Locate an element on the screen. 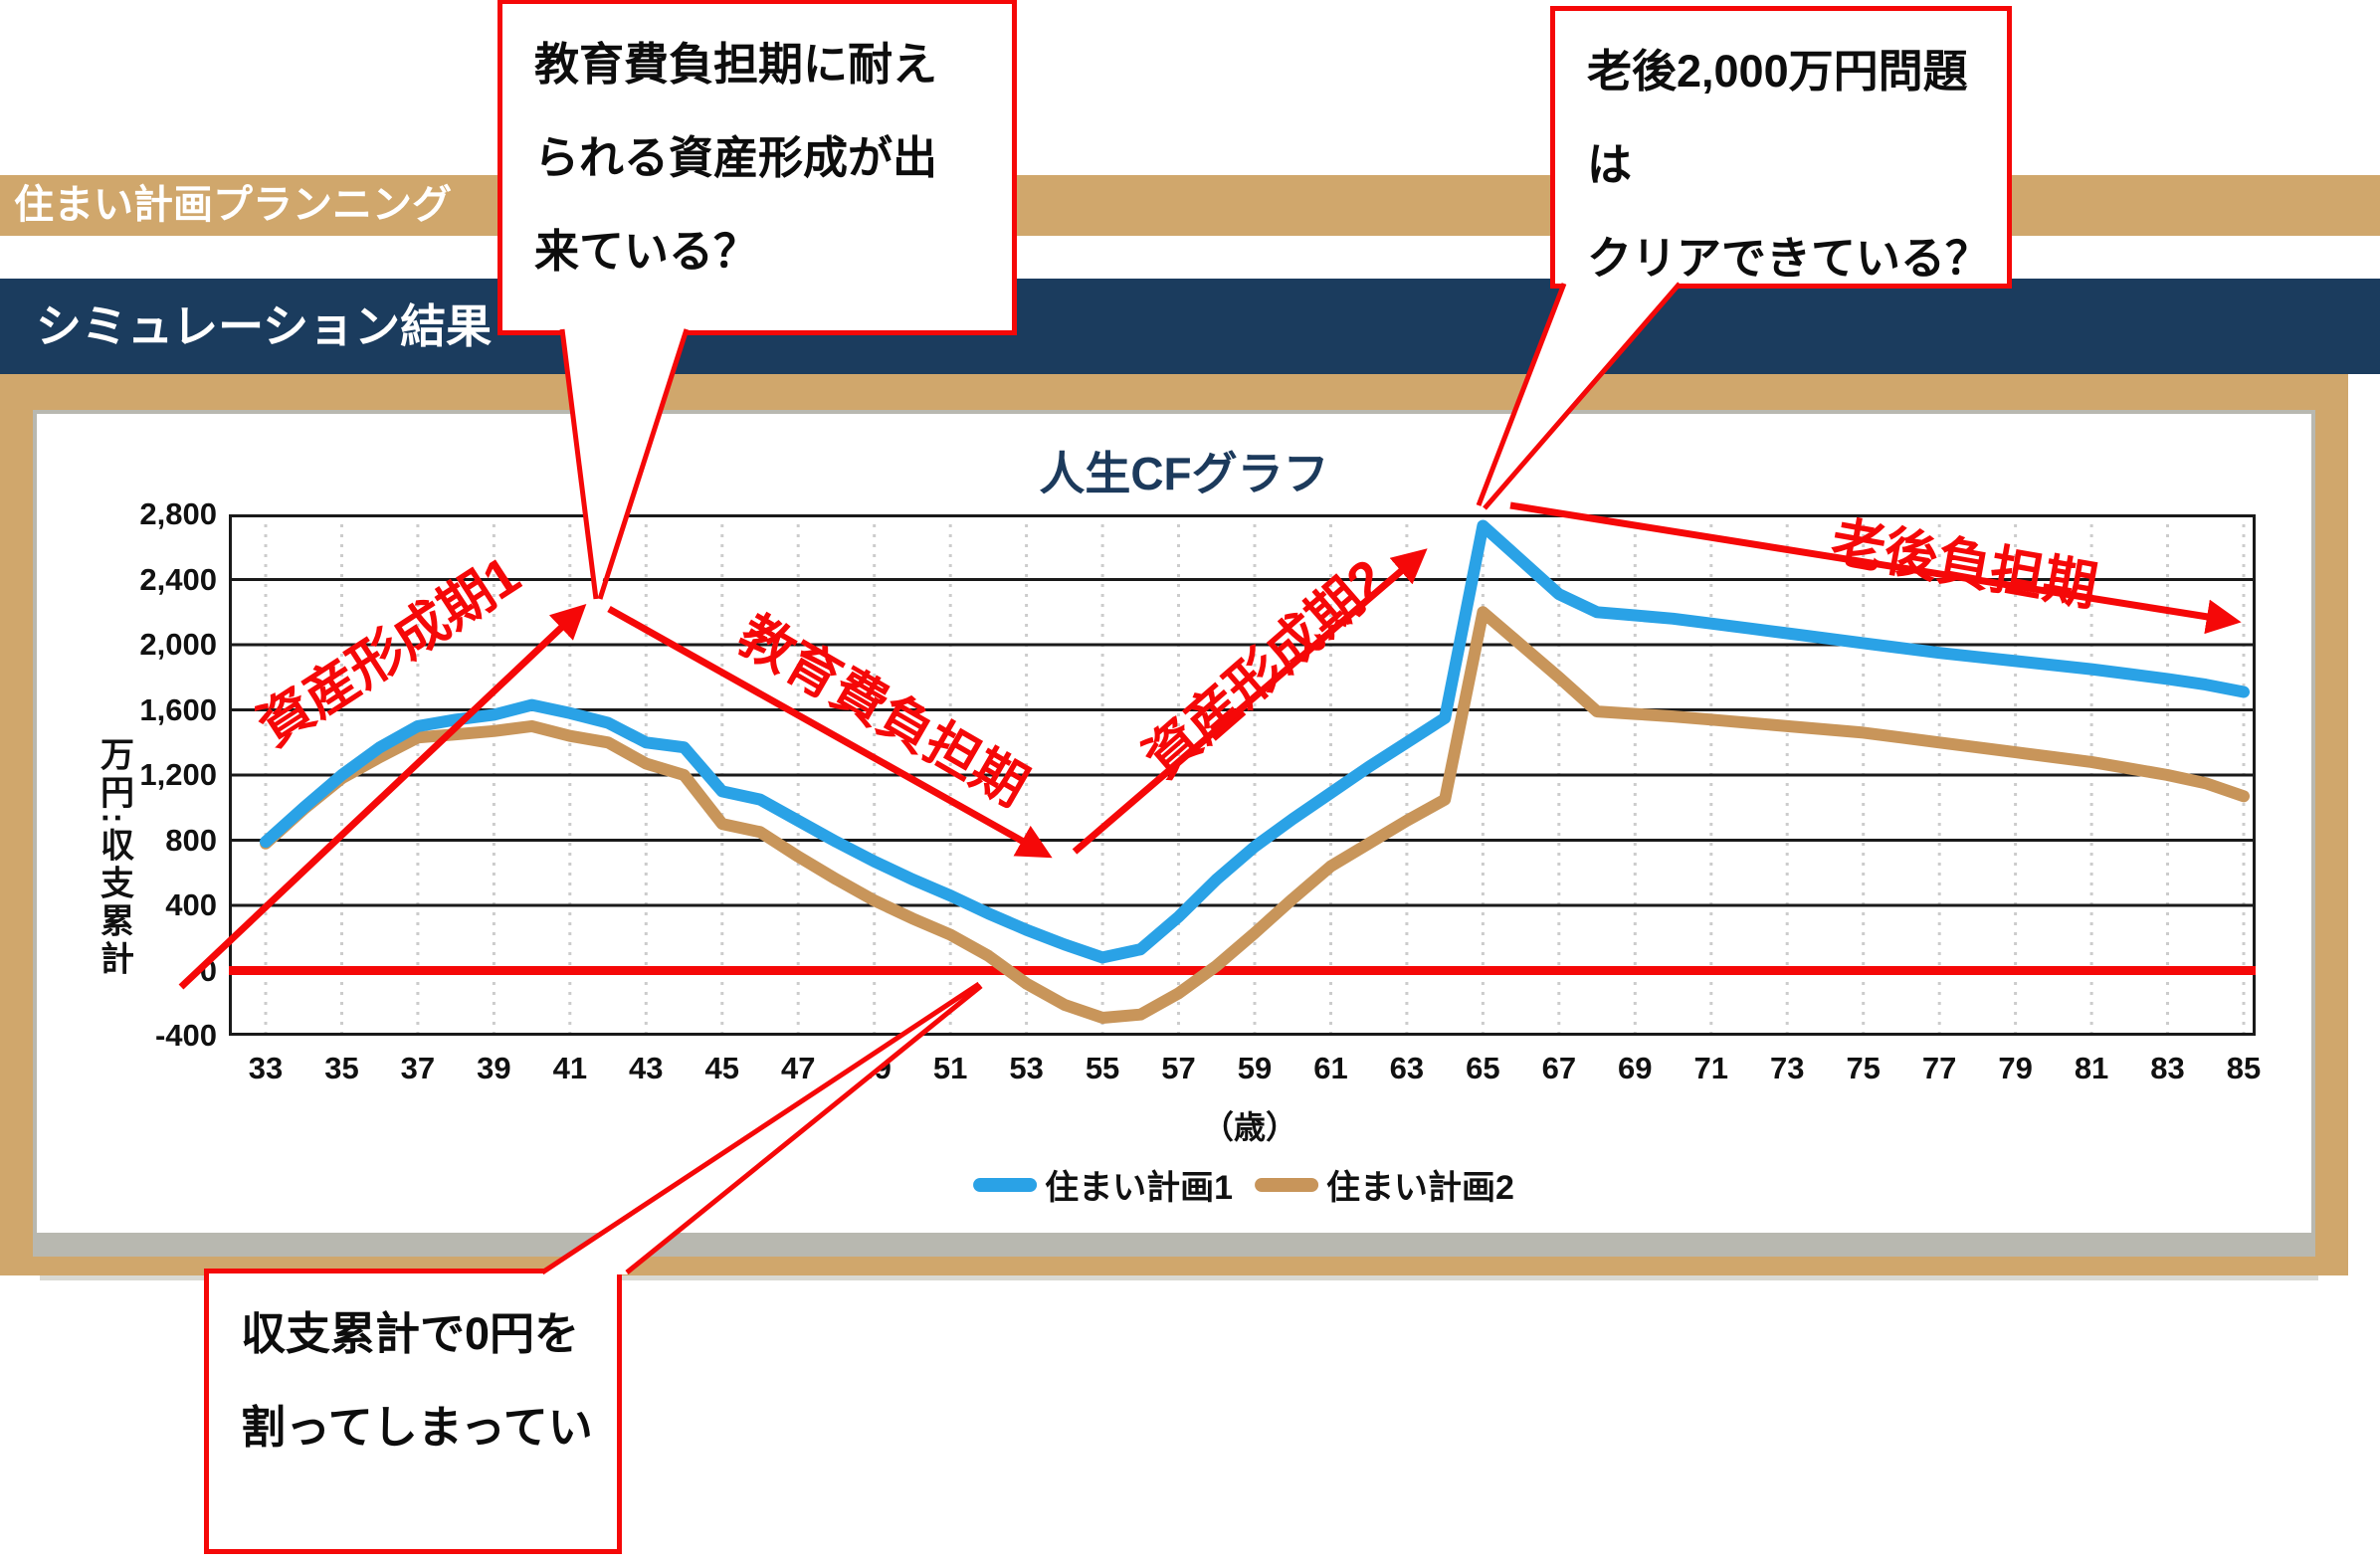 The image size is (2380, 1566). app-title: 住まい計画プランニング is located at coordinates (233, 205).